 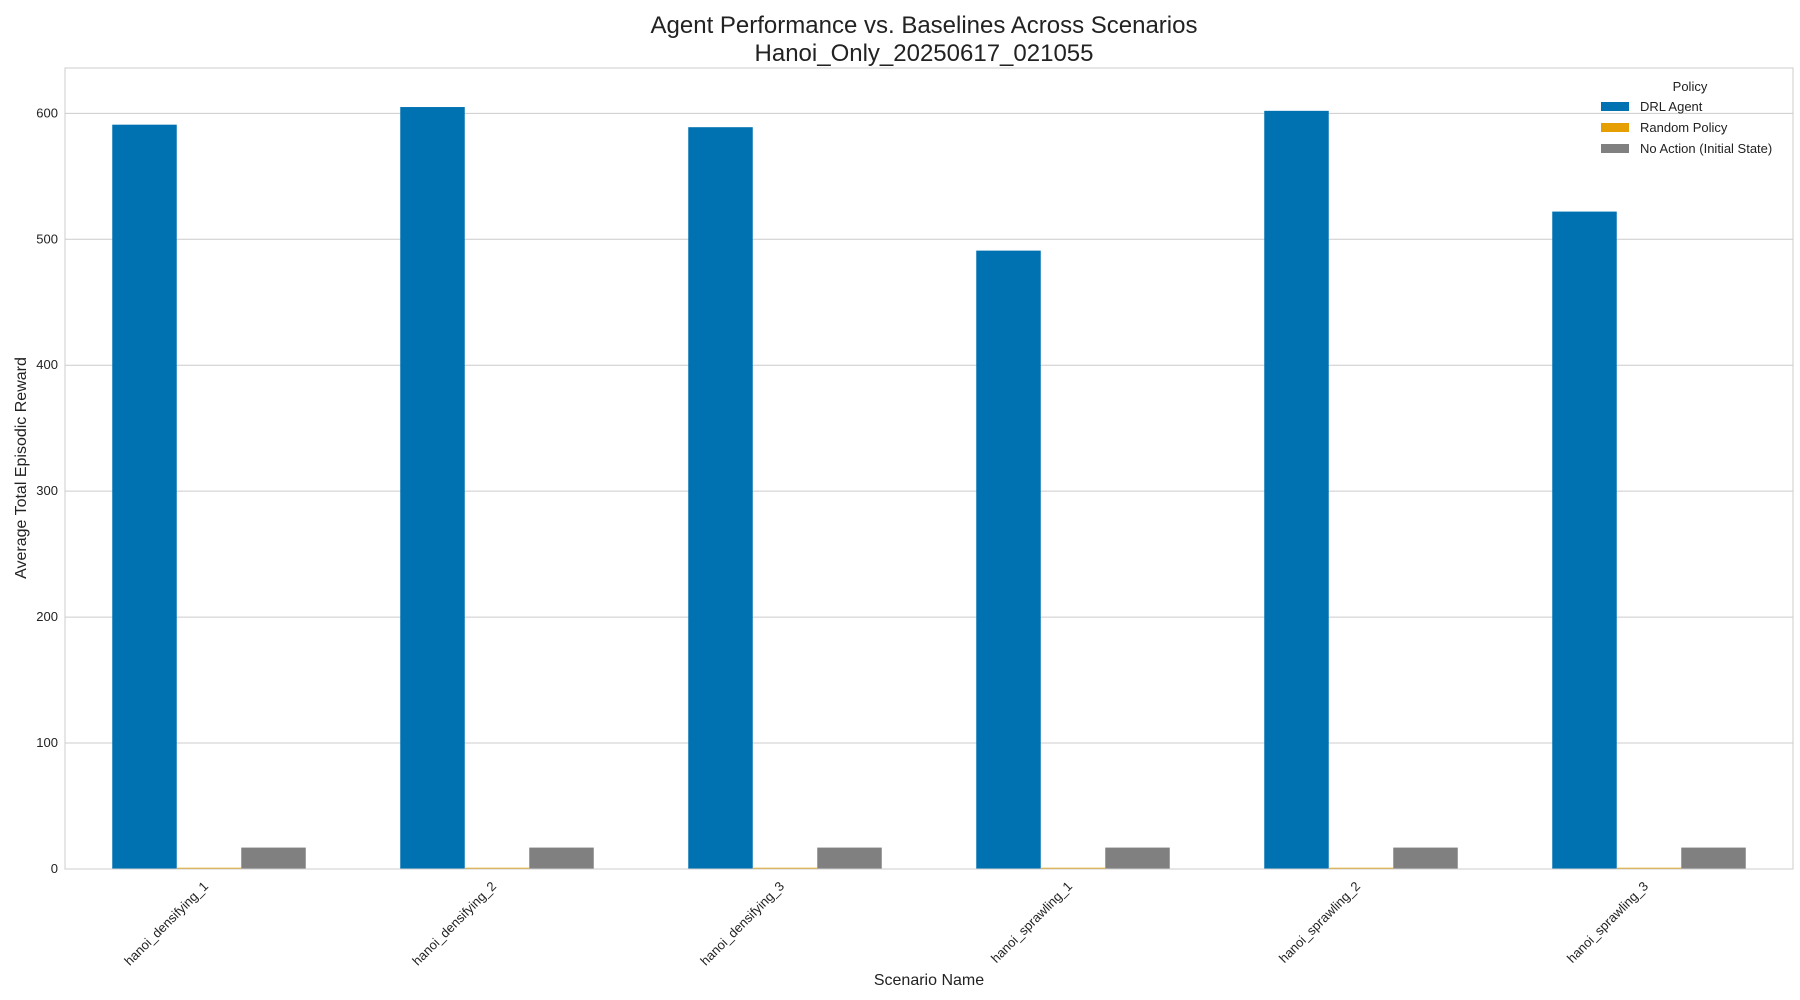 I want to click on legend-label: Random Policy, so click(x=1684, y=127).